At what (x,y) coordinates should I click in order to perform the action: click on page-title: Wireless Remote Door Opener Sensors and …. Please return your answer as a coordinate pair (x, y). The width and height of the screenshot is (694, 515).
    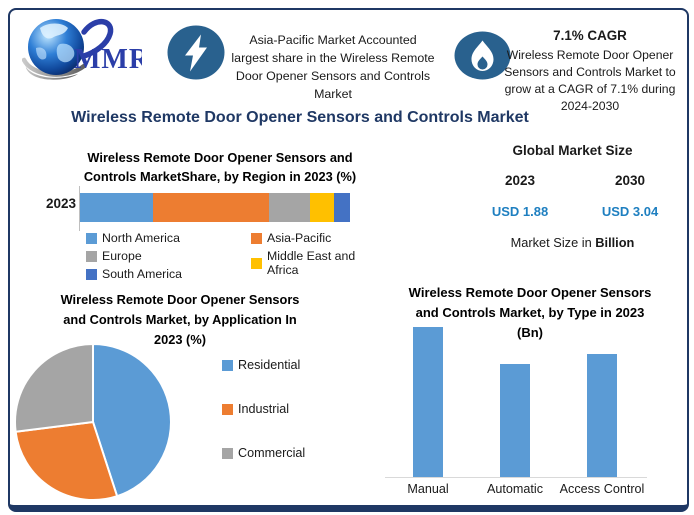
    Looking at the image, I should click on (300, 117).